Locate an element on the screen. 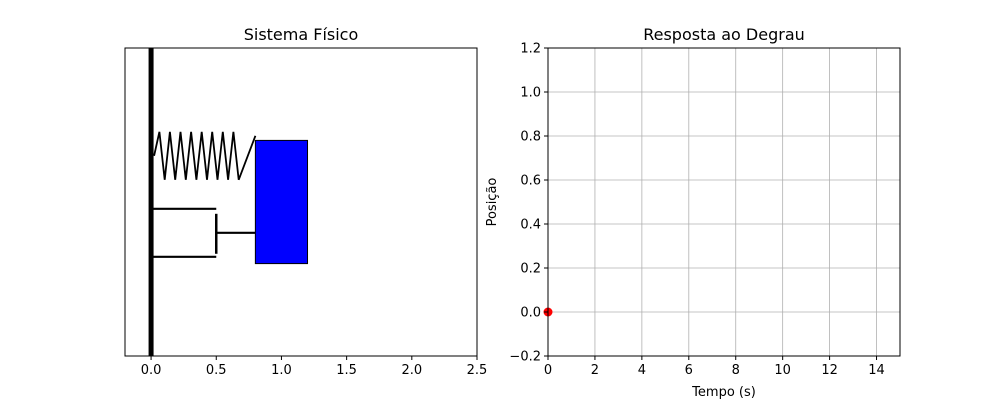 The height and width of the screenshot is (400, 1000). spring is located at coordinates (205, 156).